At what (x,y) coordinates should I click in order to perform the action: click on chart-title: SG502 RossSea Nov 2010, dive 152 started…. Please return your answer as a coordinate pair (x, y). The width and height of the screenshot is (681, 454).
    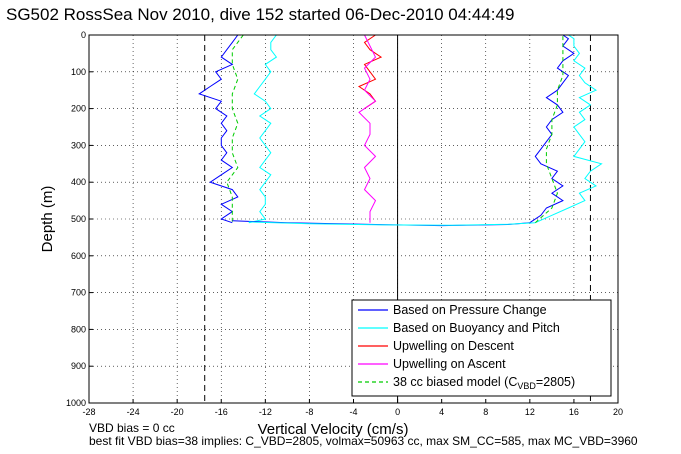
    Looking at the image, I should click on (260, 14).